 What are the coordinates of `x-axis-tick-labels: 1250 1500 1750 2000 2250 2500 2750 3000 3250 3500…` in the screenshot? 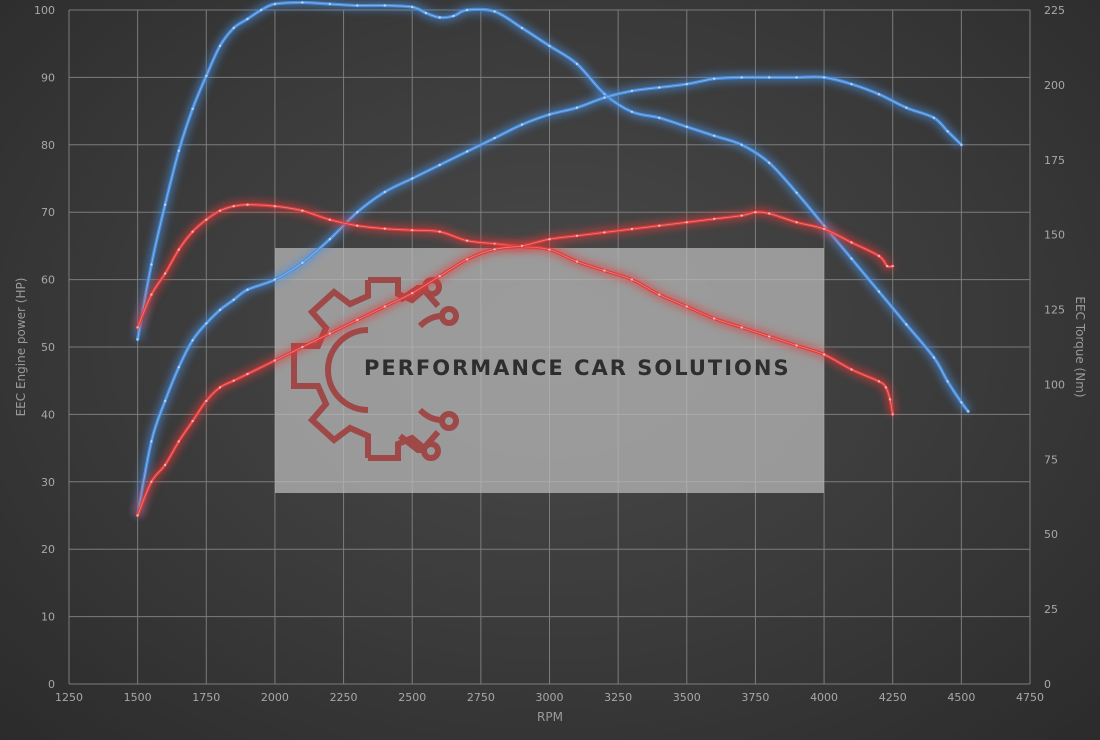 It's located at (549, 697).